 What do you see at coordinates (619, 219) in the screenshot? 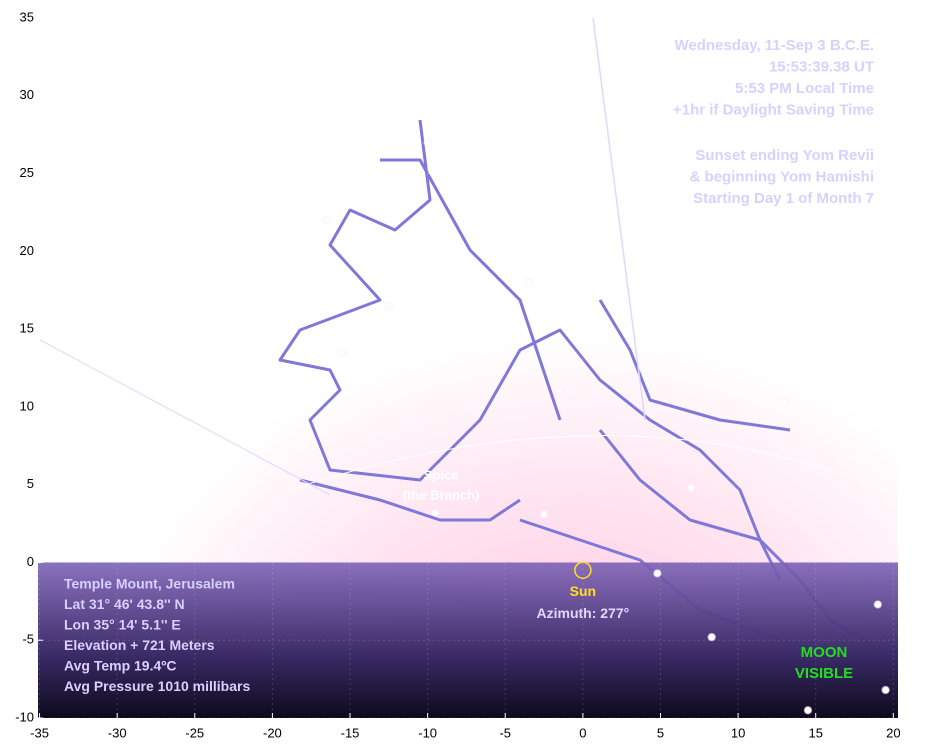
I see `meridian` at bounding box center [619, 219].